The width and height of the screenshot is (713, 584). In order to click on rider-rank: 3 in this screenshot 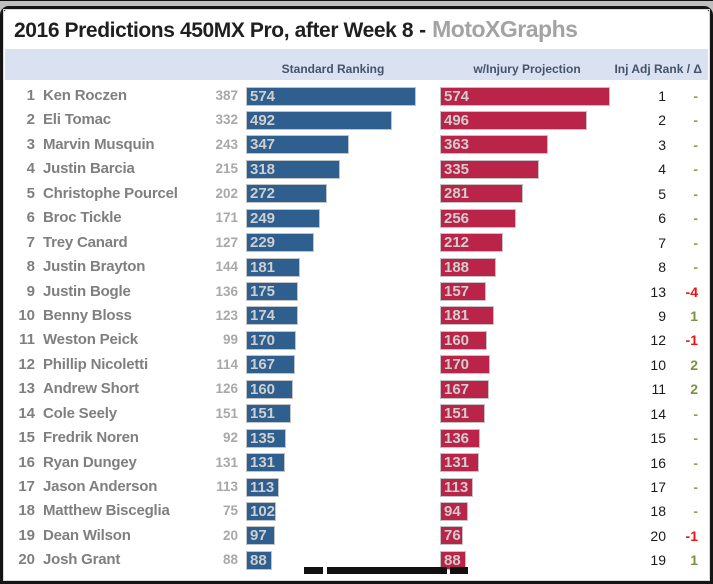, I will do `click(30, 144)`.